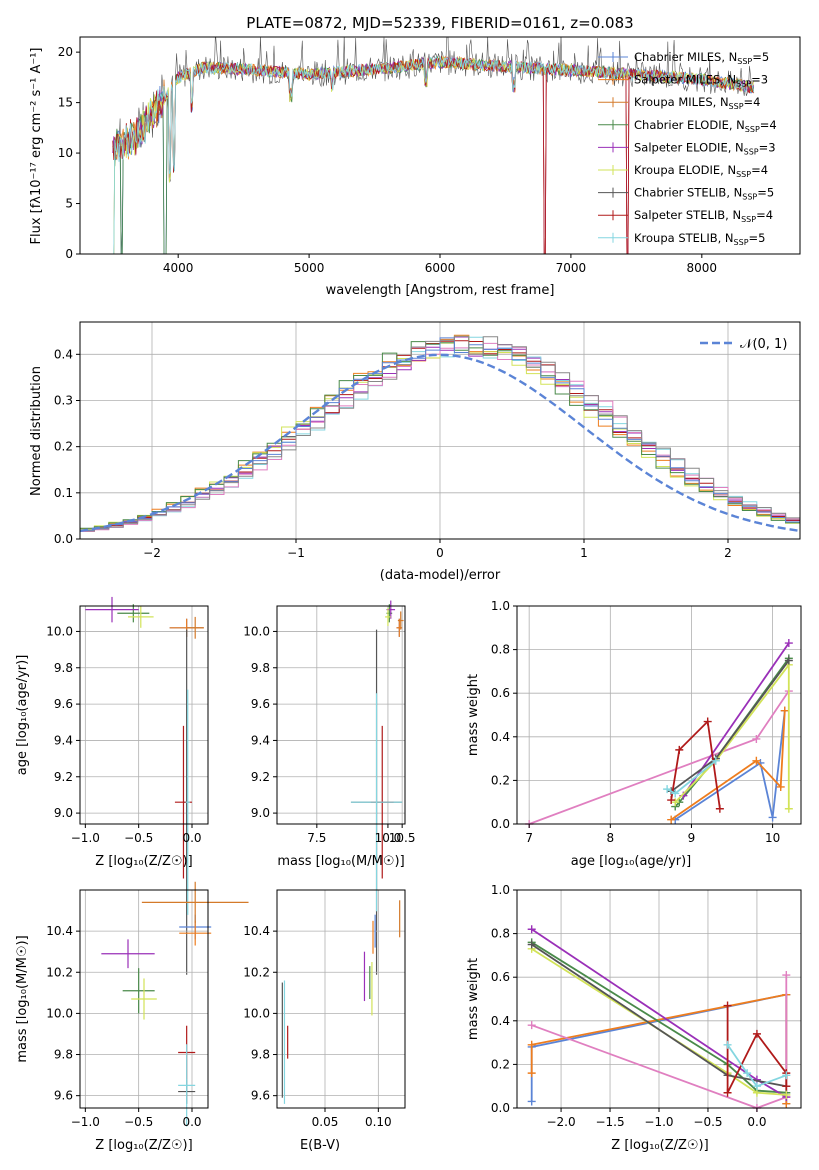 This screenshot has width=819, height=1170. Describe the element at coordinates (69, 254) in the screenshot. I see `y-tick-label: 0` at that location.